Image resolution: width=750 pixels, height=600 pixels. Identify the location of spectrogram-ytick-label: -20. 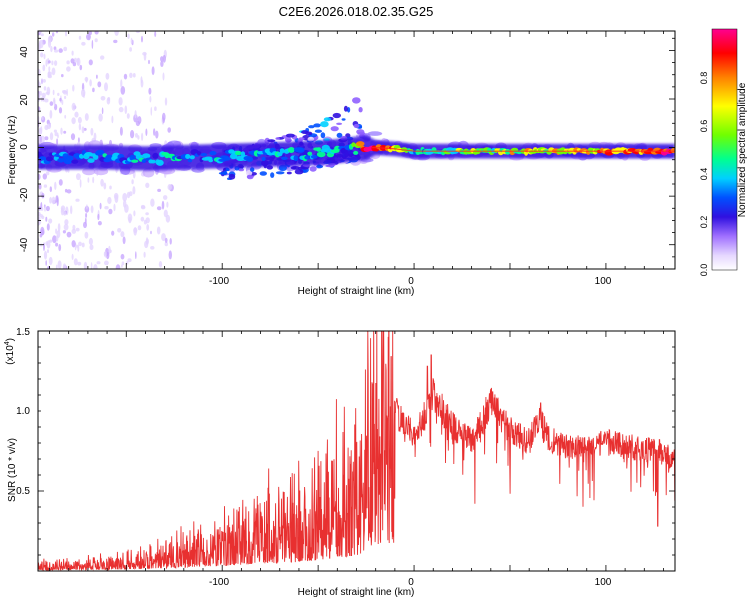
(24, 194).